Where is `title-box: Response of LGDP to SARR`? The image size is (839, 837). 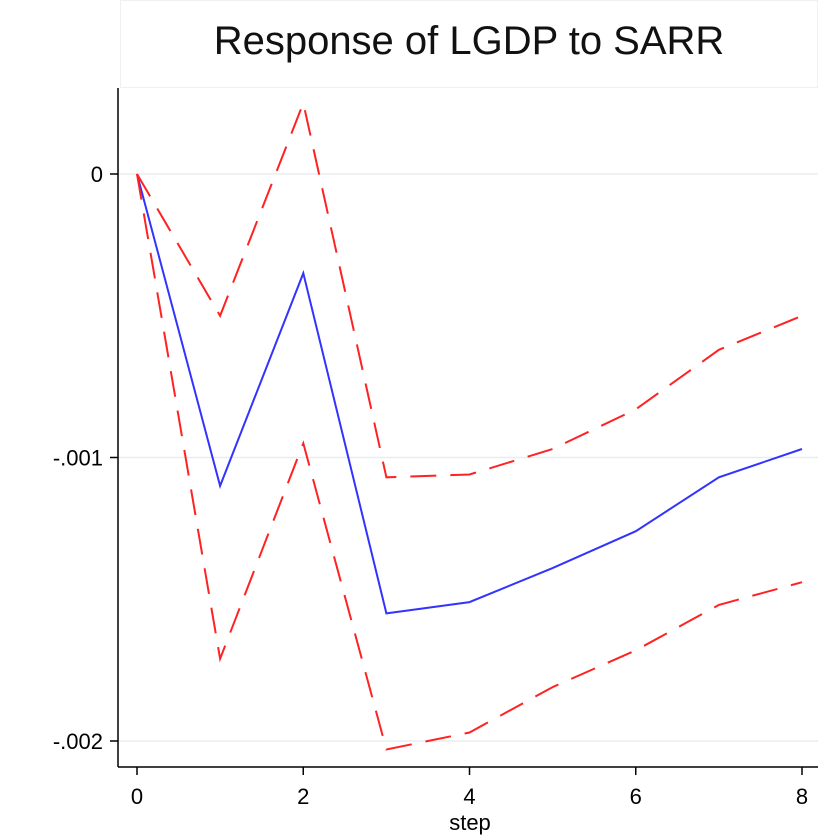
title-box: Response of LGDP to SARR is located at coordinates (469, 44).